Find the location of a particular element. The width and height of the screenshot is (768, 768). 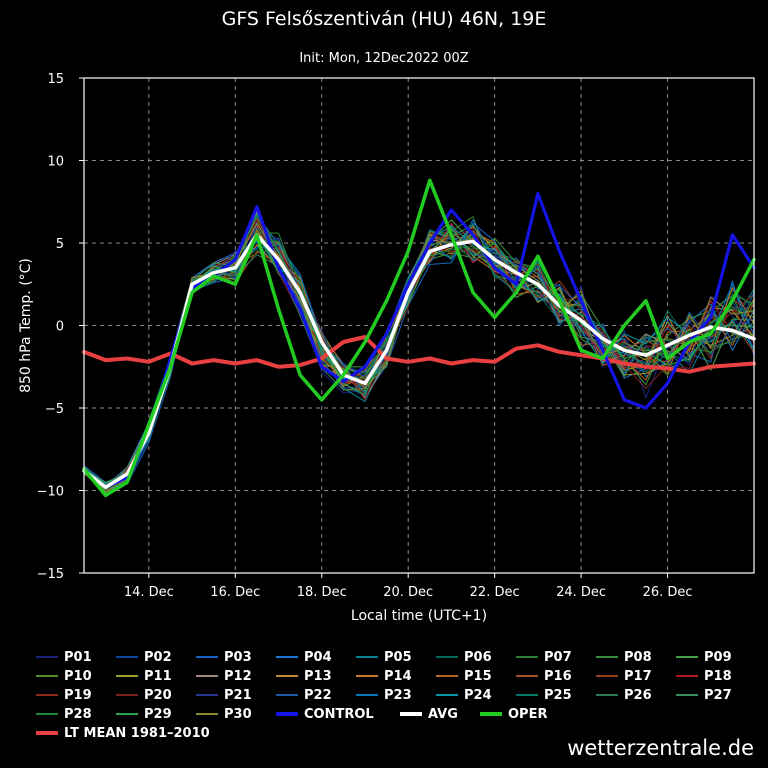

legend-label: P17 is located at coordinates (638, 676).